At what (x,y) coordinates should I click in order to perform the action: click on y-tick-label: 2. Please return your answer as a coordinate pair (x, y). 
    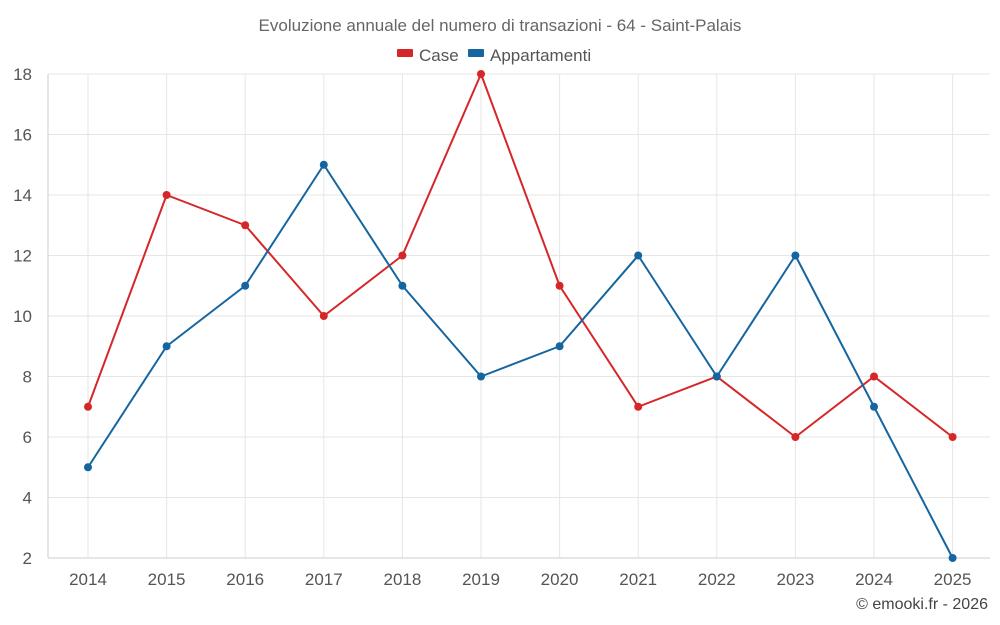
    Looking at the image, I should click on (27, 558).